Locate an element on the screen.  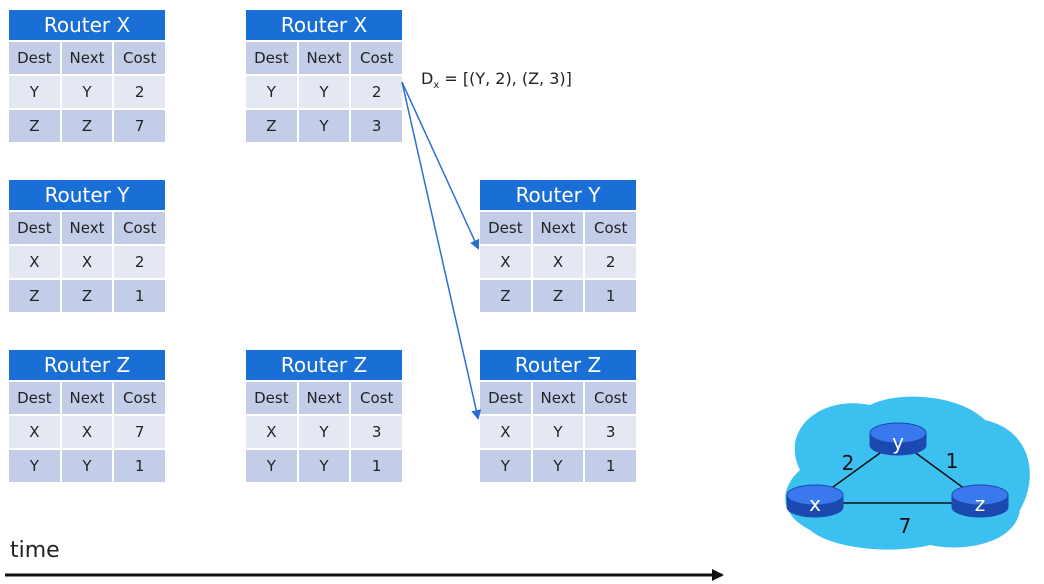
router-node-x: x is located at coordinates (815, 501).